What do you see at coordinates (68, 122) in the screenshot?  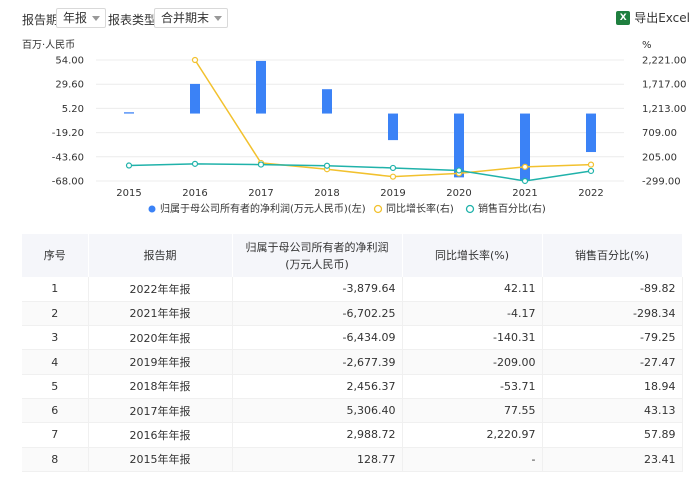 I see `left-axis-ticks: 54.00 29.60 5.20 -19.20 -43.60 -68.00` at bounding box center [68, 122].